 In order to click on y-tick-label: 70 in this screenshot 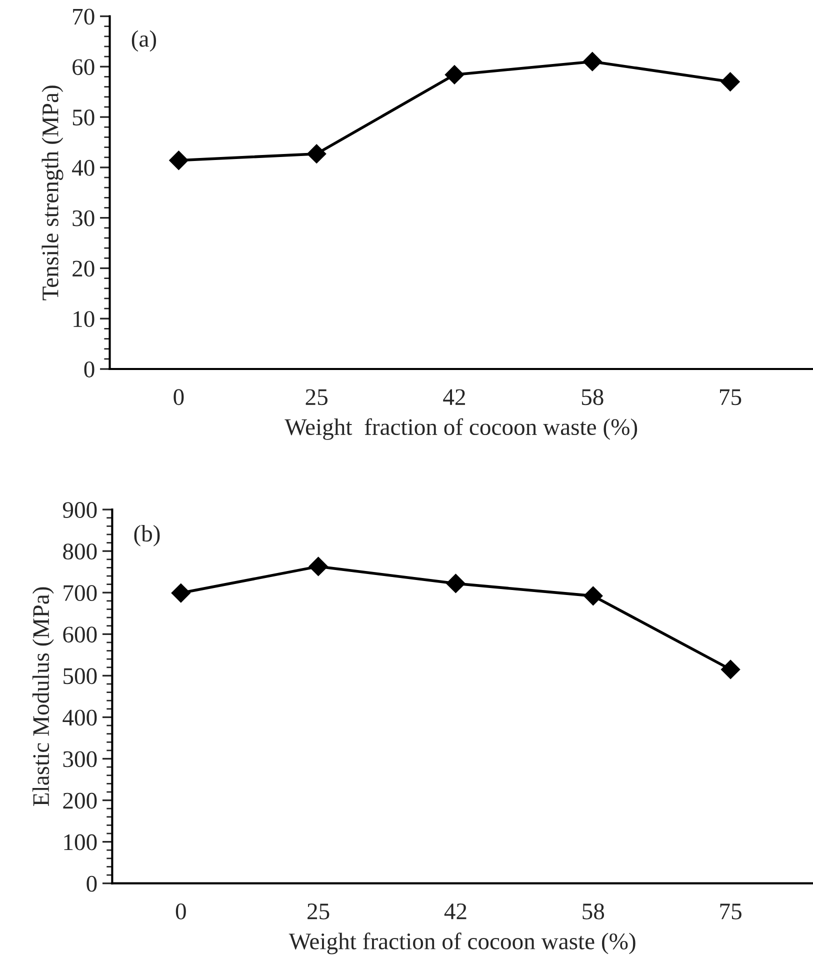, I will do `click(83, 16)`.